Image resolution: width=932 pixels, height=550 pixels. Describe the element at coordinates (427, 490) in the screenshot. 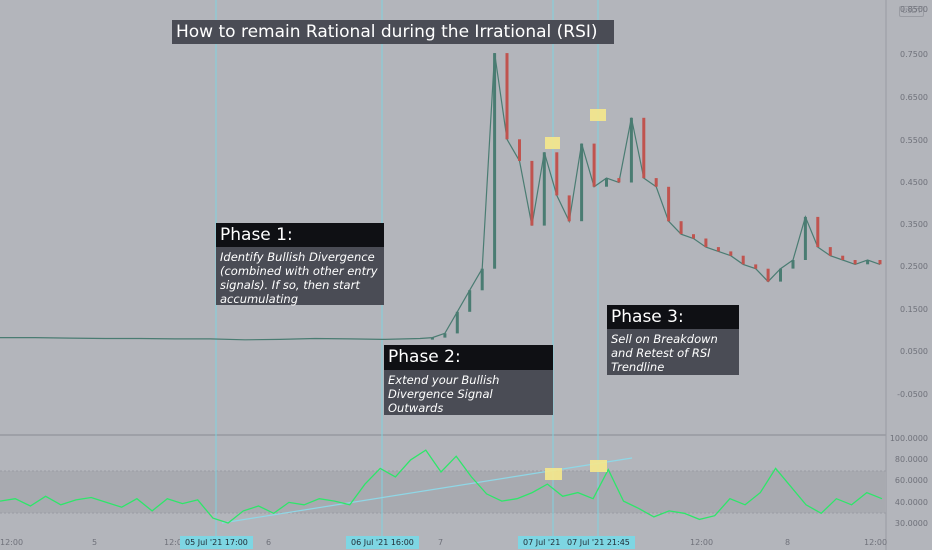

I see `rsi-trendline` at that location.